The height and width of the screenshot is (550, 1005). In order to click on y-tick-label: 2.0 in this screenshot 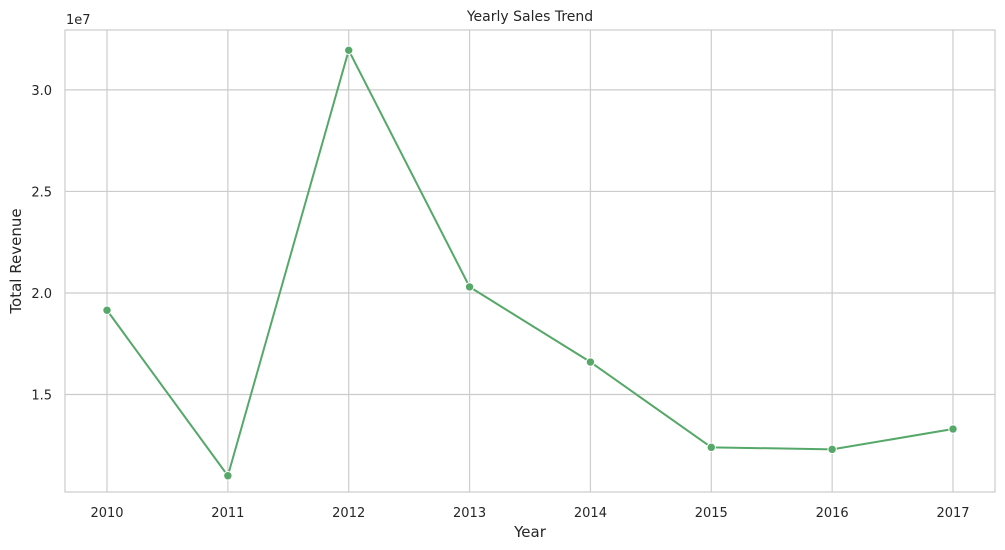, I will do `click(41, 294)`.